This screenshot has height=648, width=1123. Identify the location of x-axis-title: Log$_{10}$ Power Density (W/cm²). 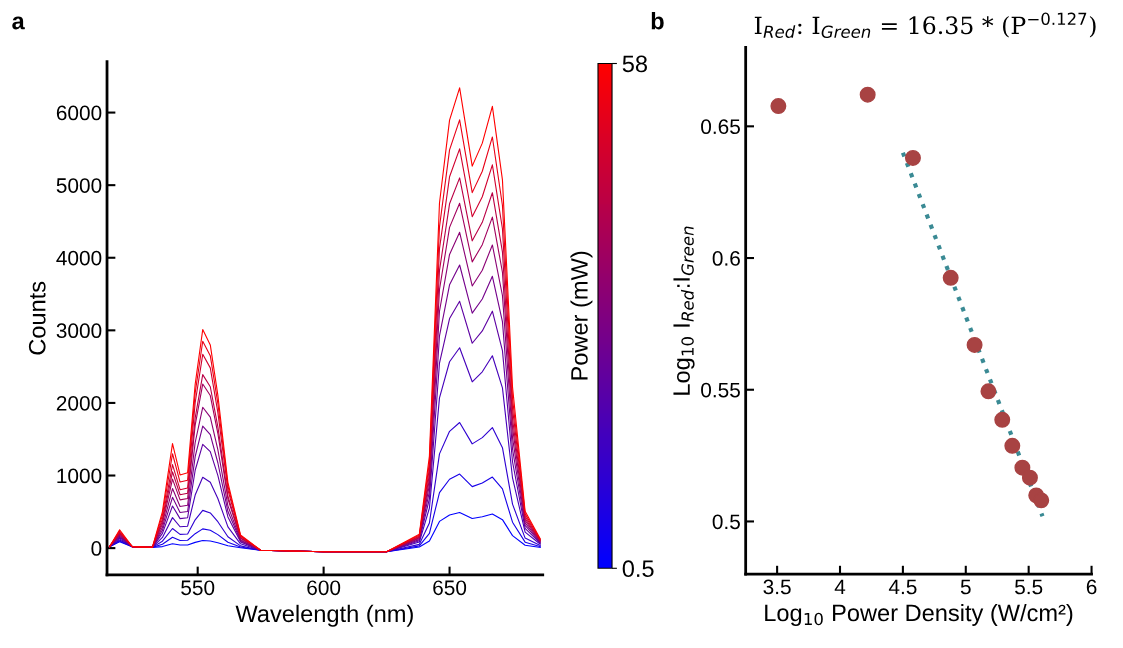
(919, 614).